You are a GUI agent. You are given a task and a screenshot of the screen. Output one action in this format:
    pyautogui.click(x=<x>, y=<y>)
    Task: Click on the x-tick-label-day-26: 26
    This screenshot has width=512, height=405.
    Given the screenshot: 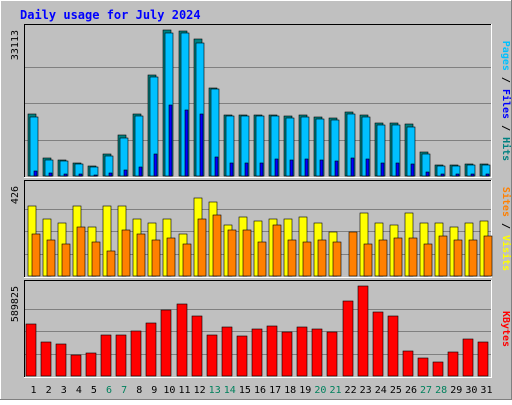 What is the action you would take?
    pyautogui.click(x=411, y=390)
    